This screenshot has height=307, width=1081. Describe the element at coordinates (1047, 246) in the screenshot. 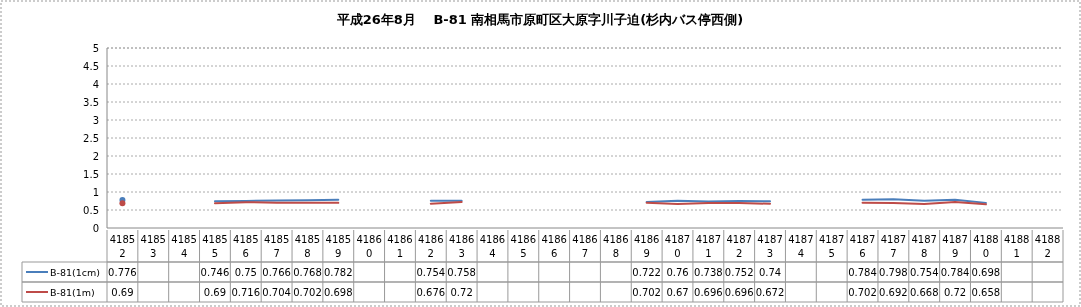

I see `x-tick-label: 41882` at that location.